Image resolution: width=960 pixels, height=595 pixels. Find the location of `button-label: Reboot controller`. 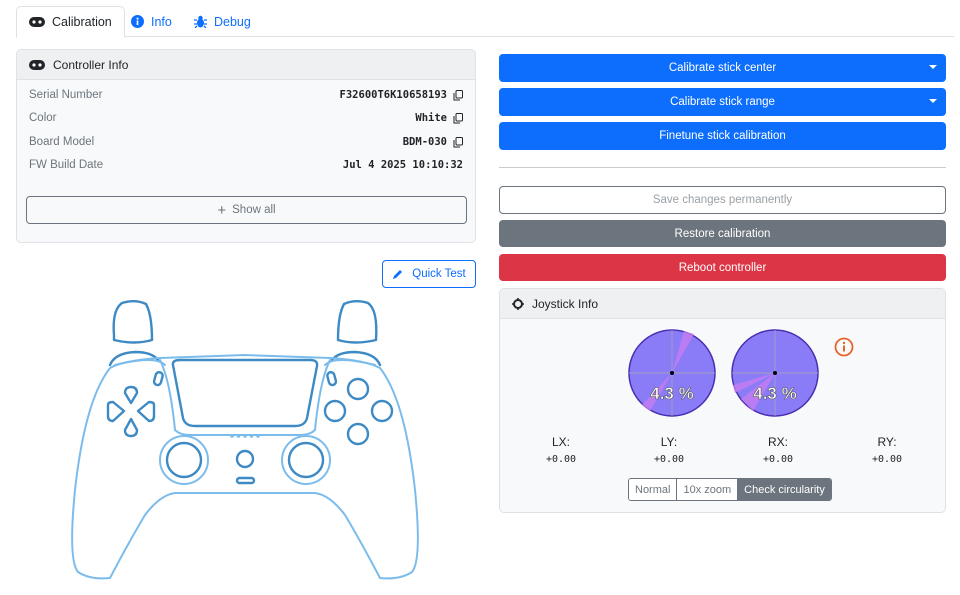

button-label: Reboot controller is located at coordinates (722, 267).